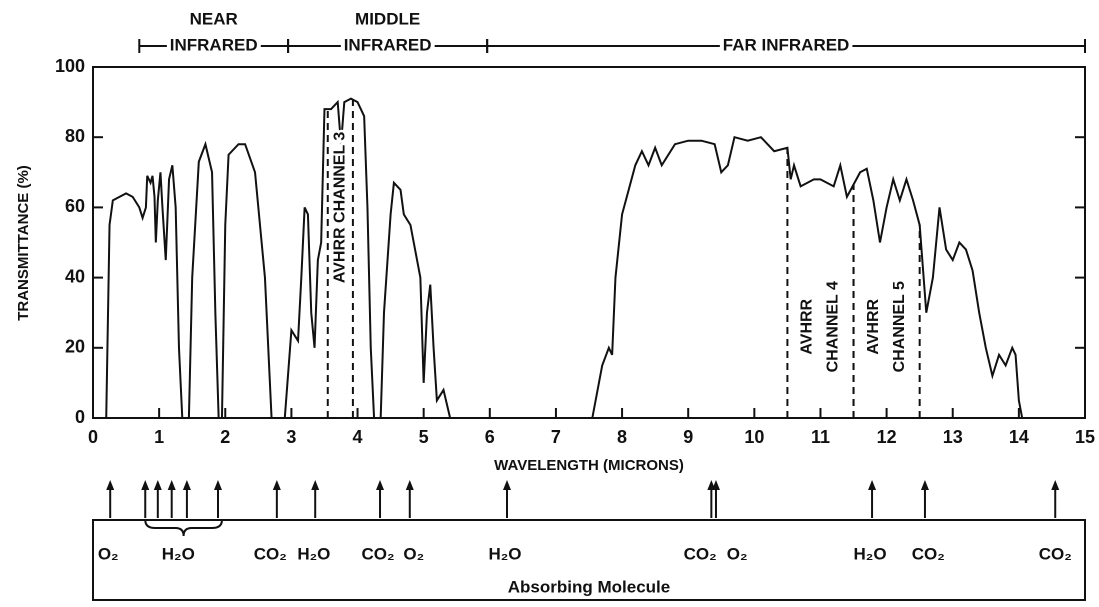 The image size is (1099, 607). I want to click on x-tick-label: 2, so click(225, 437).